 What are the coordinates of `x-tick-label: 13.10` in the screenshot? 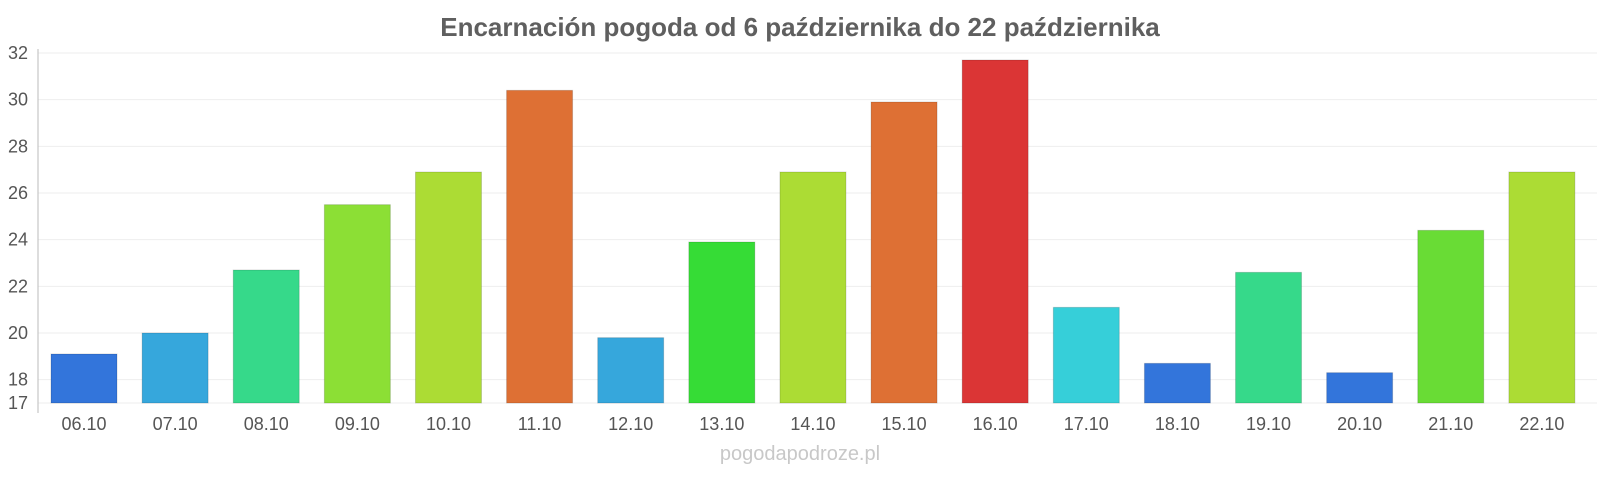 It's located at (721, 424).